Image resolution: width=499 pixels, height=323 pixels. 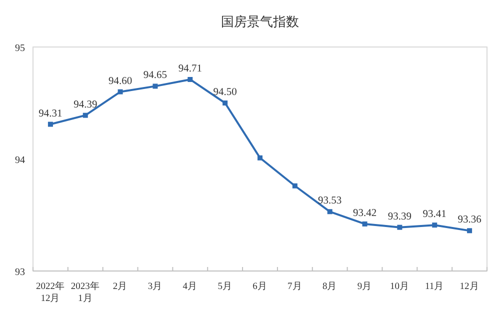 I want to click on x-tick-label: 11月, so click(x=434, y=286).